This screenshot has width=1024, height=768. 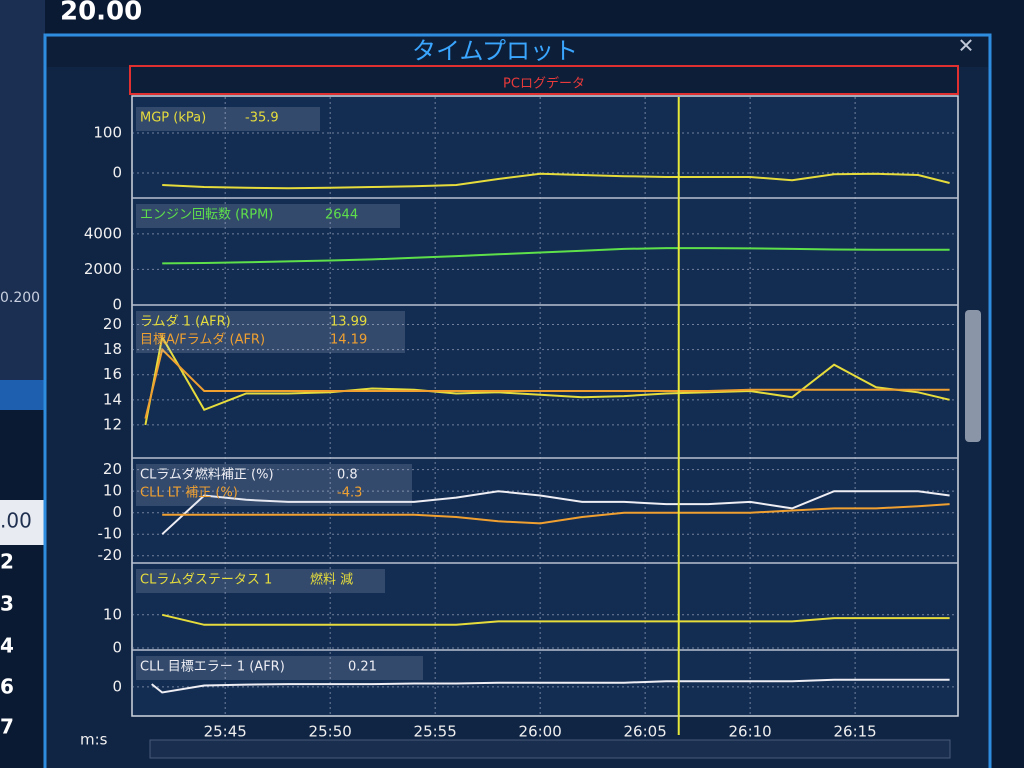 I want to click on y-tick-label: 18, so click(x=112, y=349).